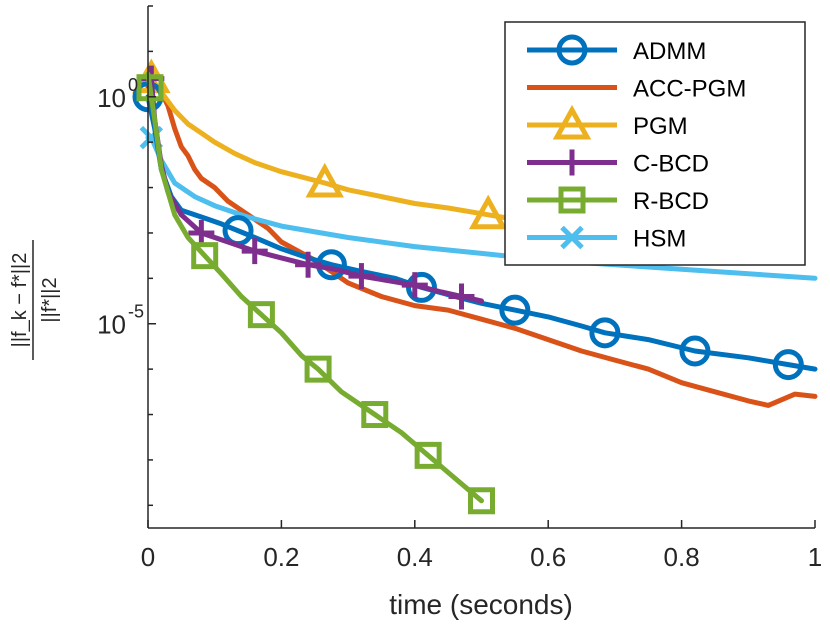 This screenshot has width=830, height=635. I want to click on legend-label-hsm: HSM, so click(659, 239).